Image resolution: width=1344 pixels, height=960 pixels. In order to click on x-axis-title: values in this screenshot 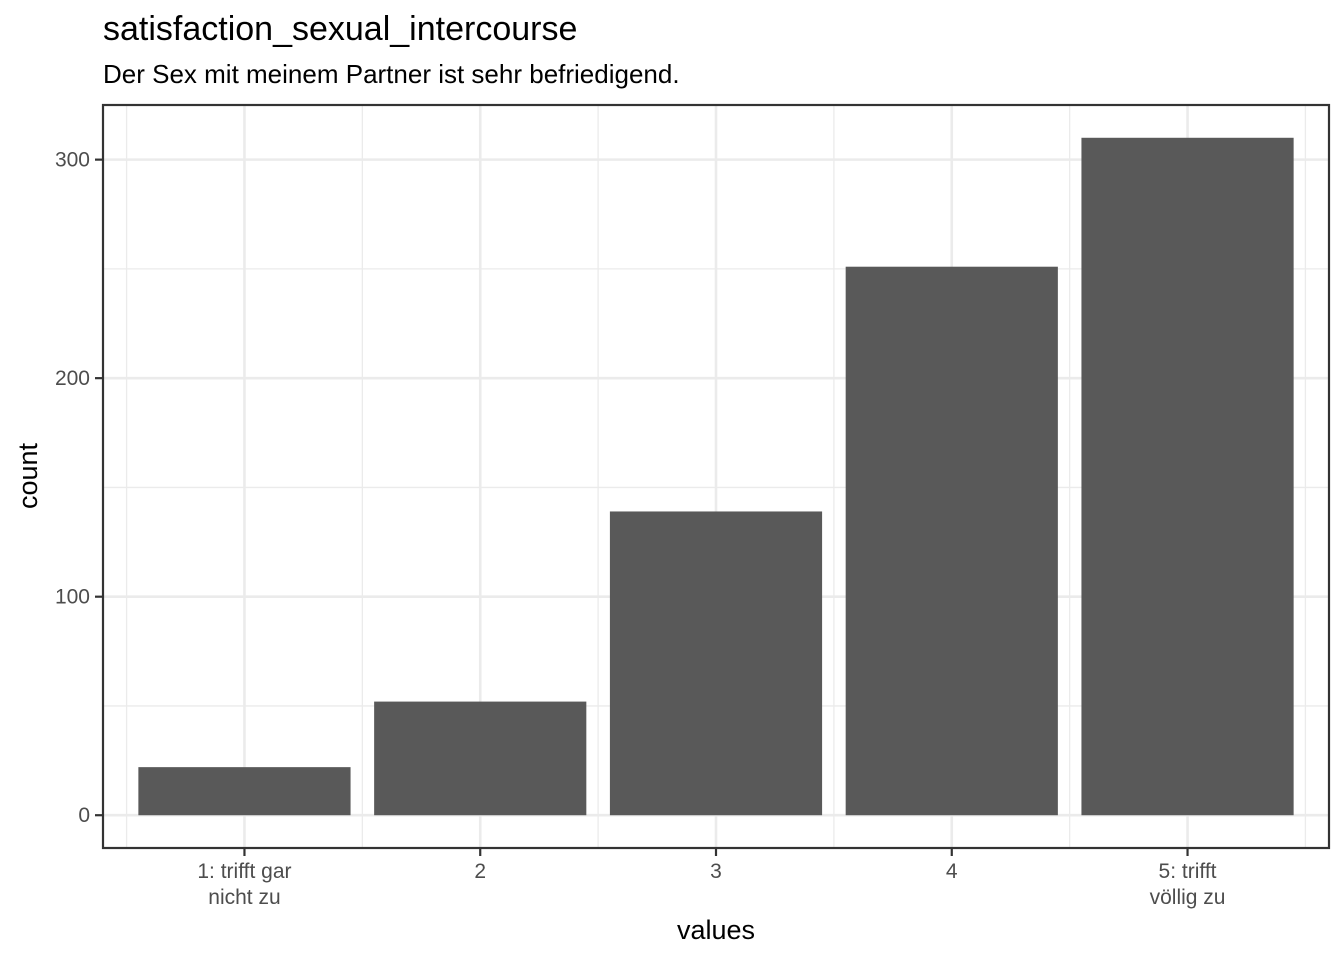, I will do `click(716, 930)`.